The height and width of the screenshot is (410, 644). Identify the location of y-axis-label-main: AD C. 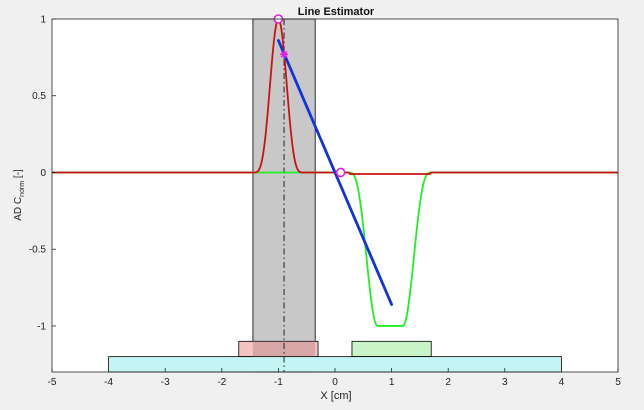
(18, 209).